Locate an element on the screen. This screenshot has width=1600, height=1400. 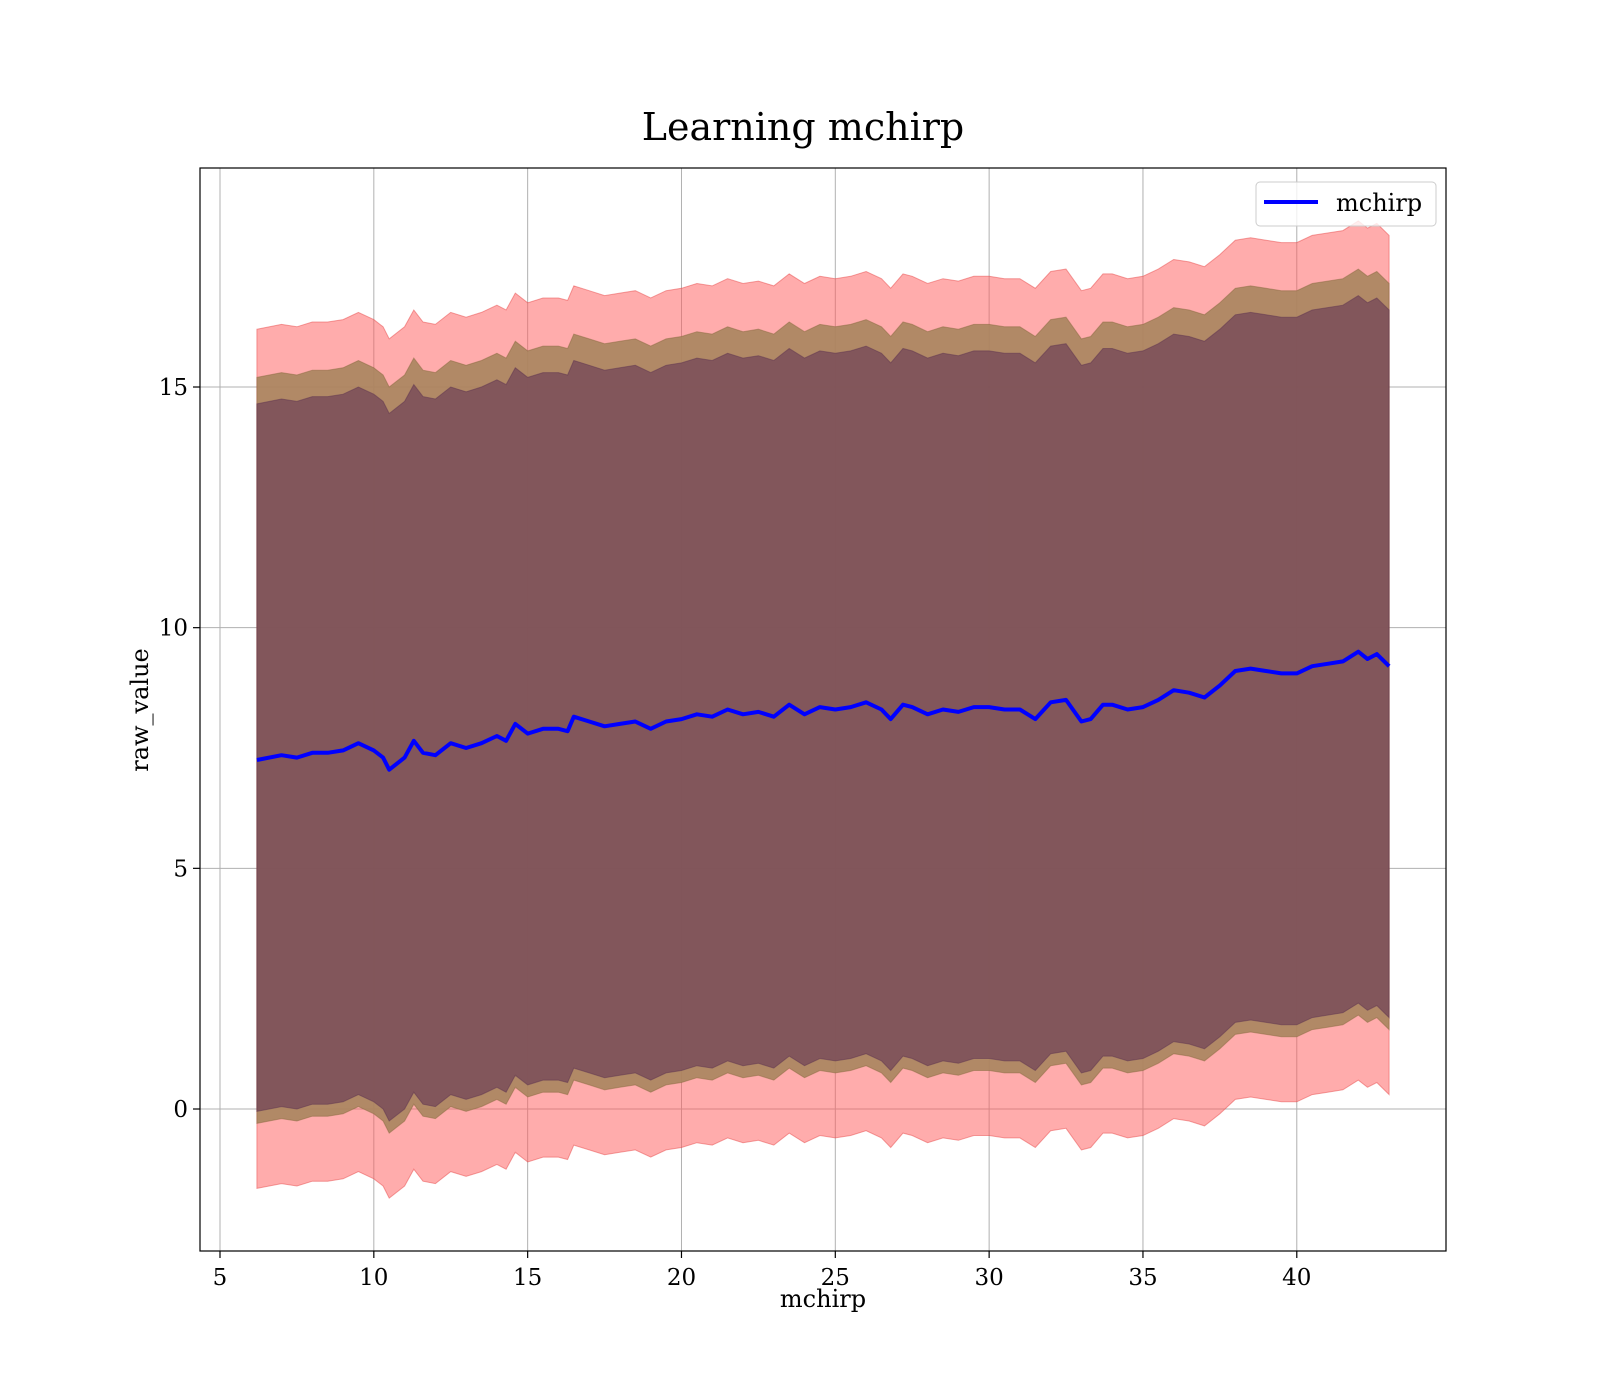
series-group is located at coordinates (823, 710).